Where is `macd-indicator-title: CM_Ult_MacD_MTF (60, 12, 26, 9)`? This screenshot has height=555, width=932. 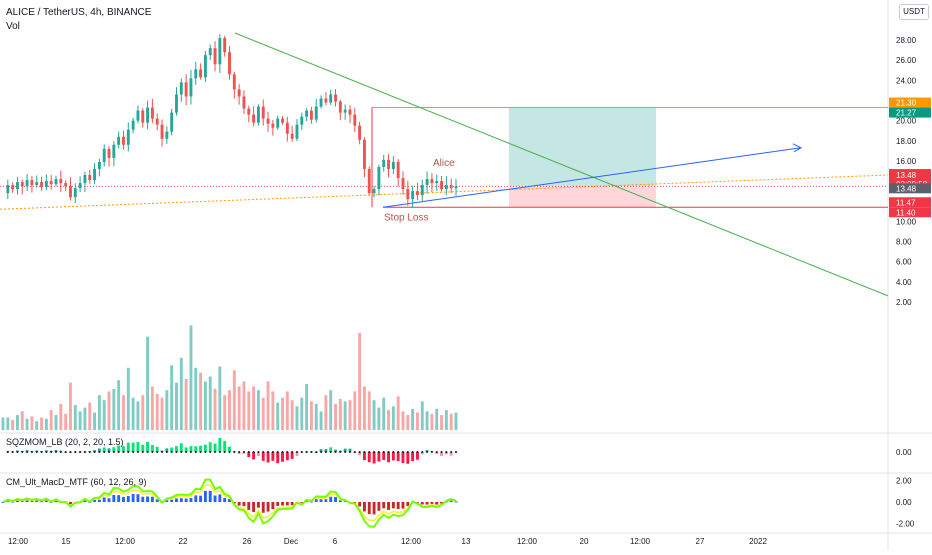
macd-indicator-title: CM_Ult_MacD_MTF (60, 12, 26, 9) is located at coordinates (76, 482).